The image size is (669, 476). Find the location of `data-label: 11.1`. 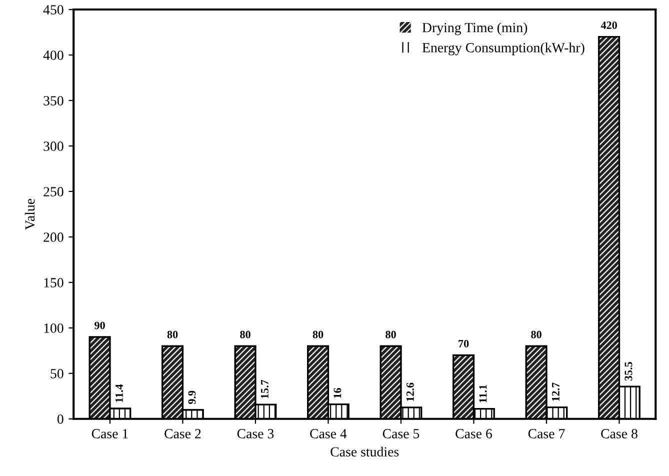

data-label: 11.1 is located at coordinates (483, 393).